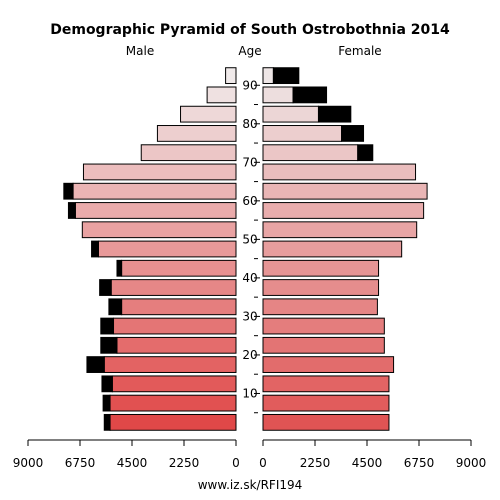 This screenshot has height=500, width=500. What do you see at coordinates (236, 463) in the screenshot?
I see `male-x-tick-label: 0` at bounding box center [236, 463].